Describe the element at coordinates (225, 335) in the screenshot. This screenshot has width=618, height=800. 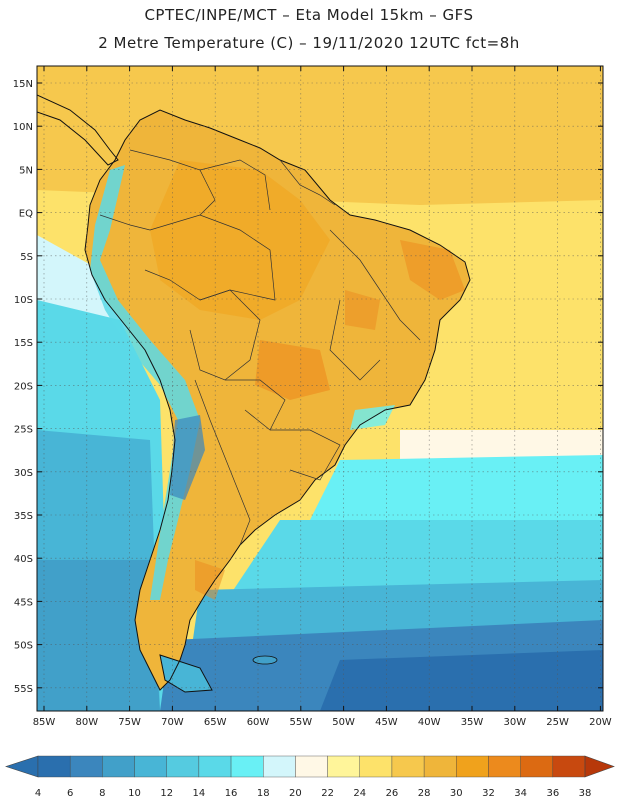
I see `border-bolivia` at that location.